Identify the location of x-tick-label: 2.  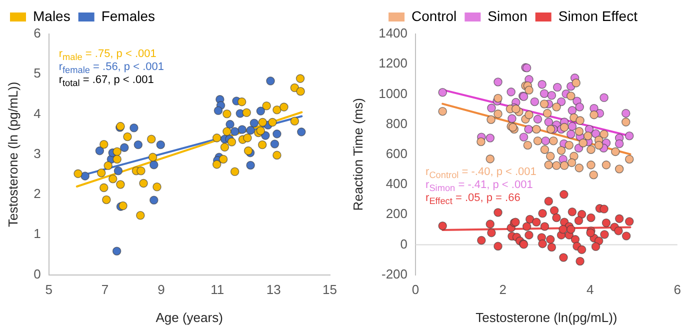
(502, 290).